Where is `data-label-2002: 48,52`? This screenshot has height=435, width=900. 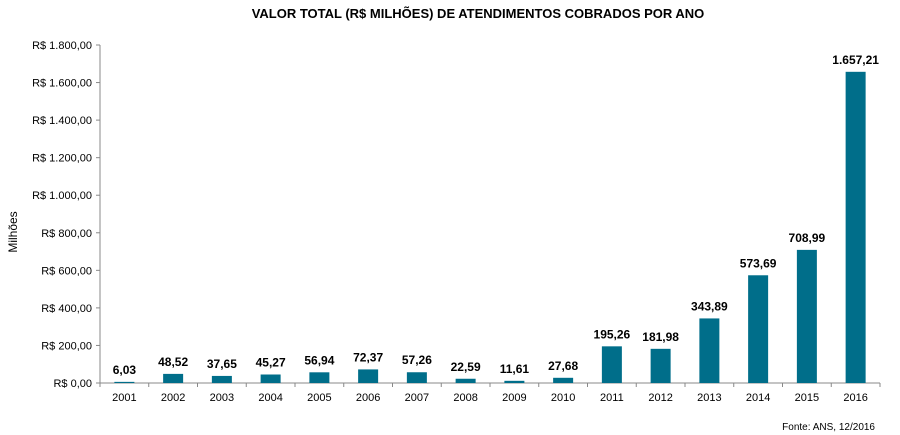 data-label-2002: 48,52 is located at coordinates (173, 362).